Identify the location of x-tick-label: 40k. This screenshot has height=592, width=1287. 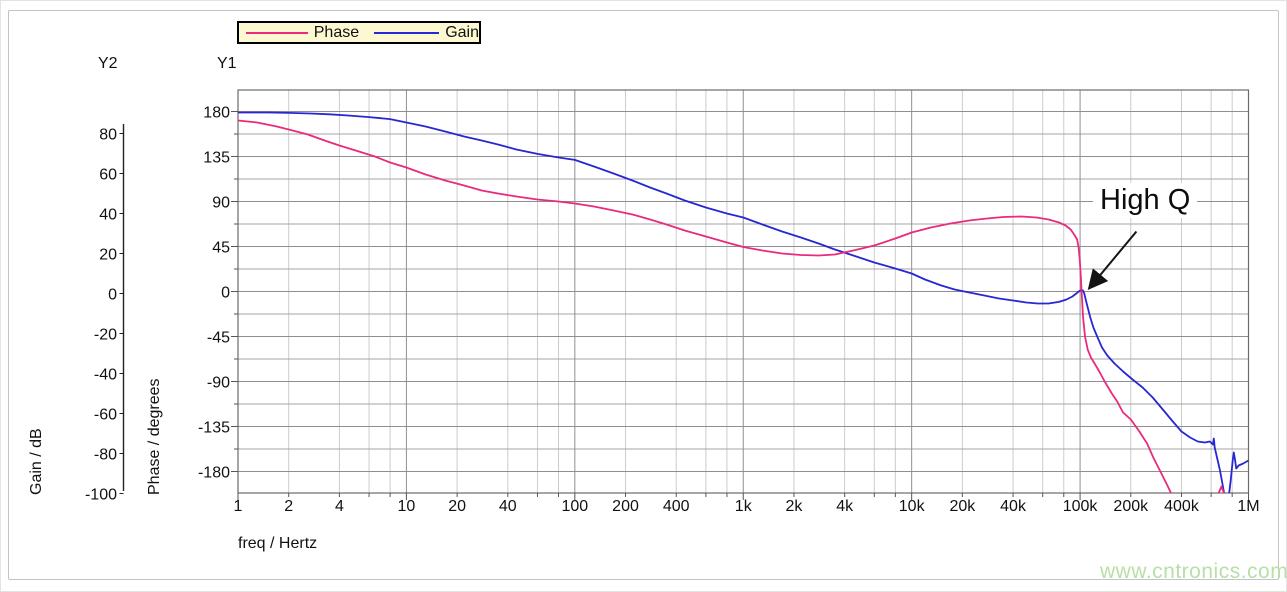
(1013, 506).